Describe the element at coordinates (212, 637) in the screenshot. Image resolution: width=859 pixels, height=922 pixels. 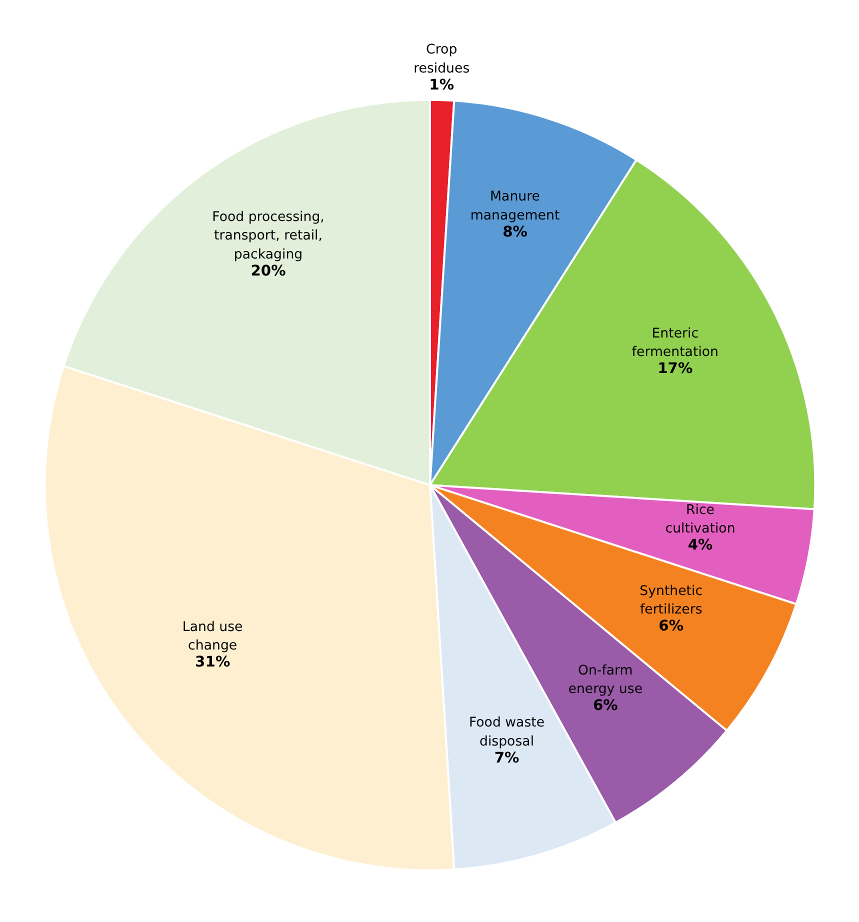
I see `slice-label: Land use change` at that location.